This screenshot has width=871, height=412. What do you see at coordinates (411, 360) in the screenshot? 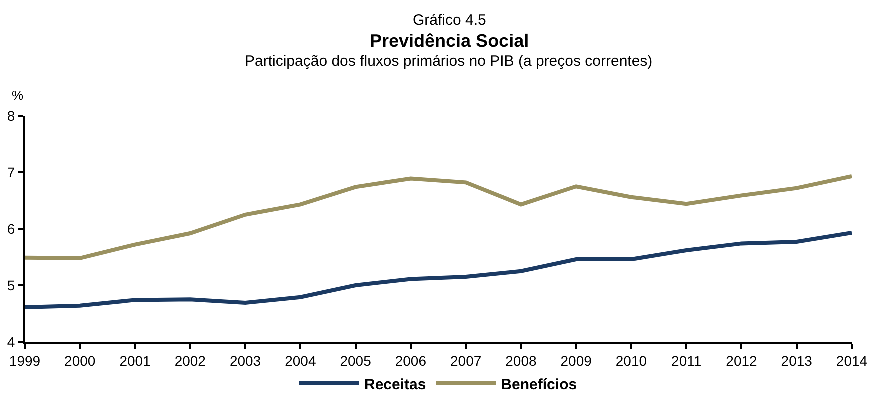
I see `x-tick-label: 2006` at bounding box center [411, 360].